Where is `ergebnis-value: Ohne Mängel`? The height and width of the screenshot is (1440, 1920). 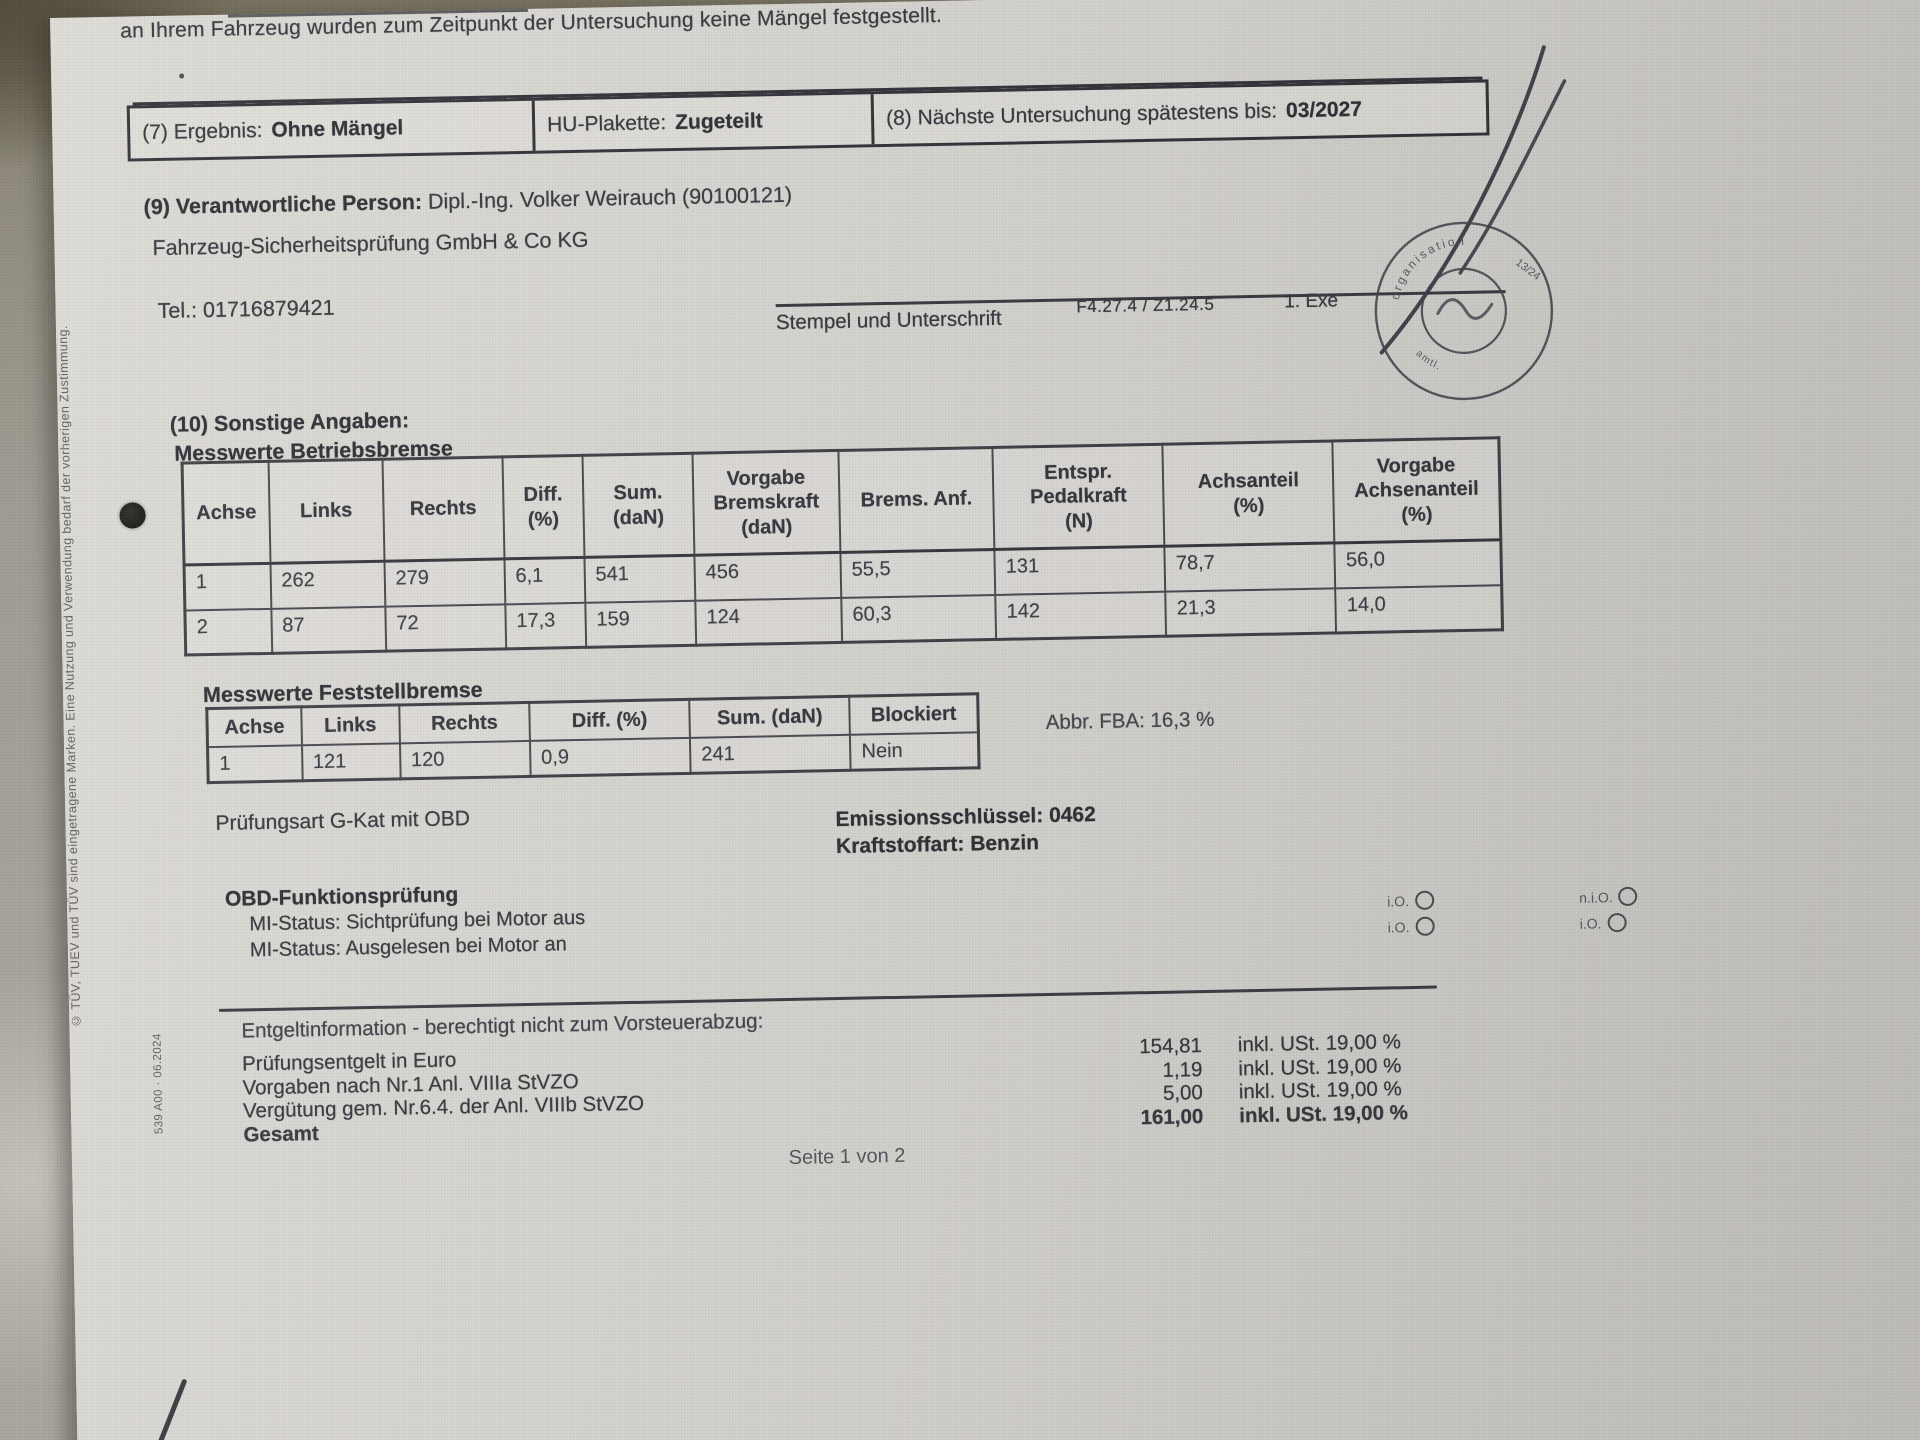
ergebnis-value: Ohne Mängel is located at coordinates (337, 129).